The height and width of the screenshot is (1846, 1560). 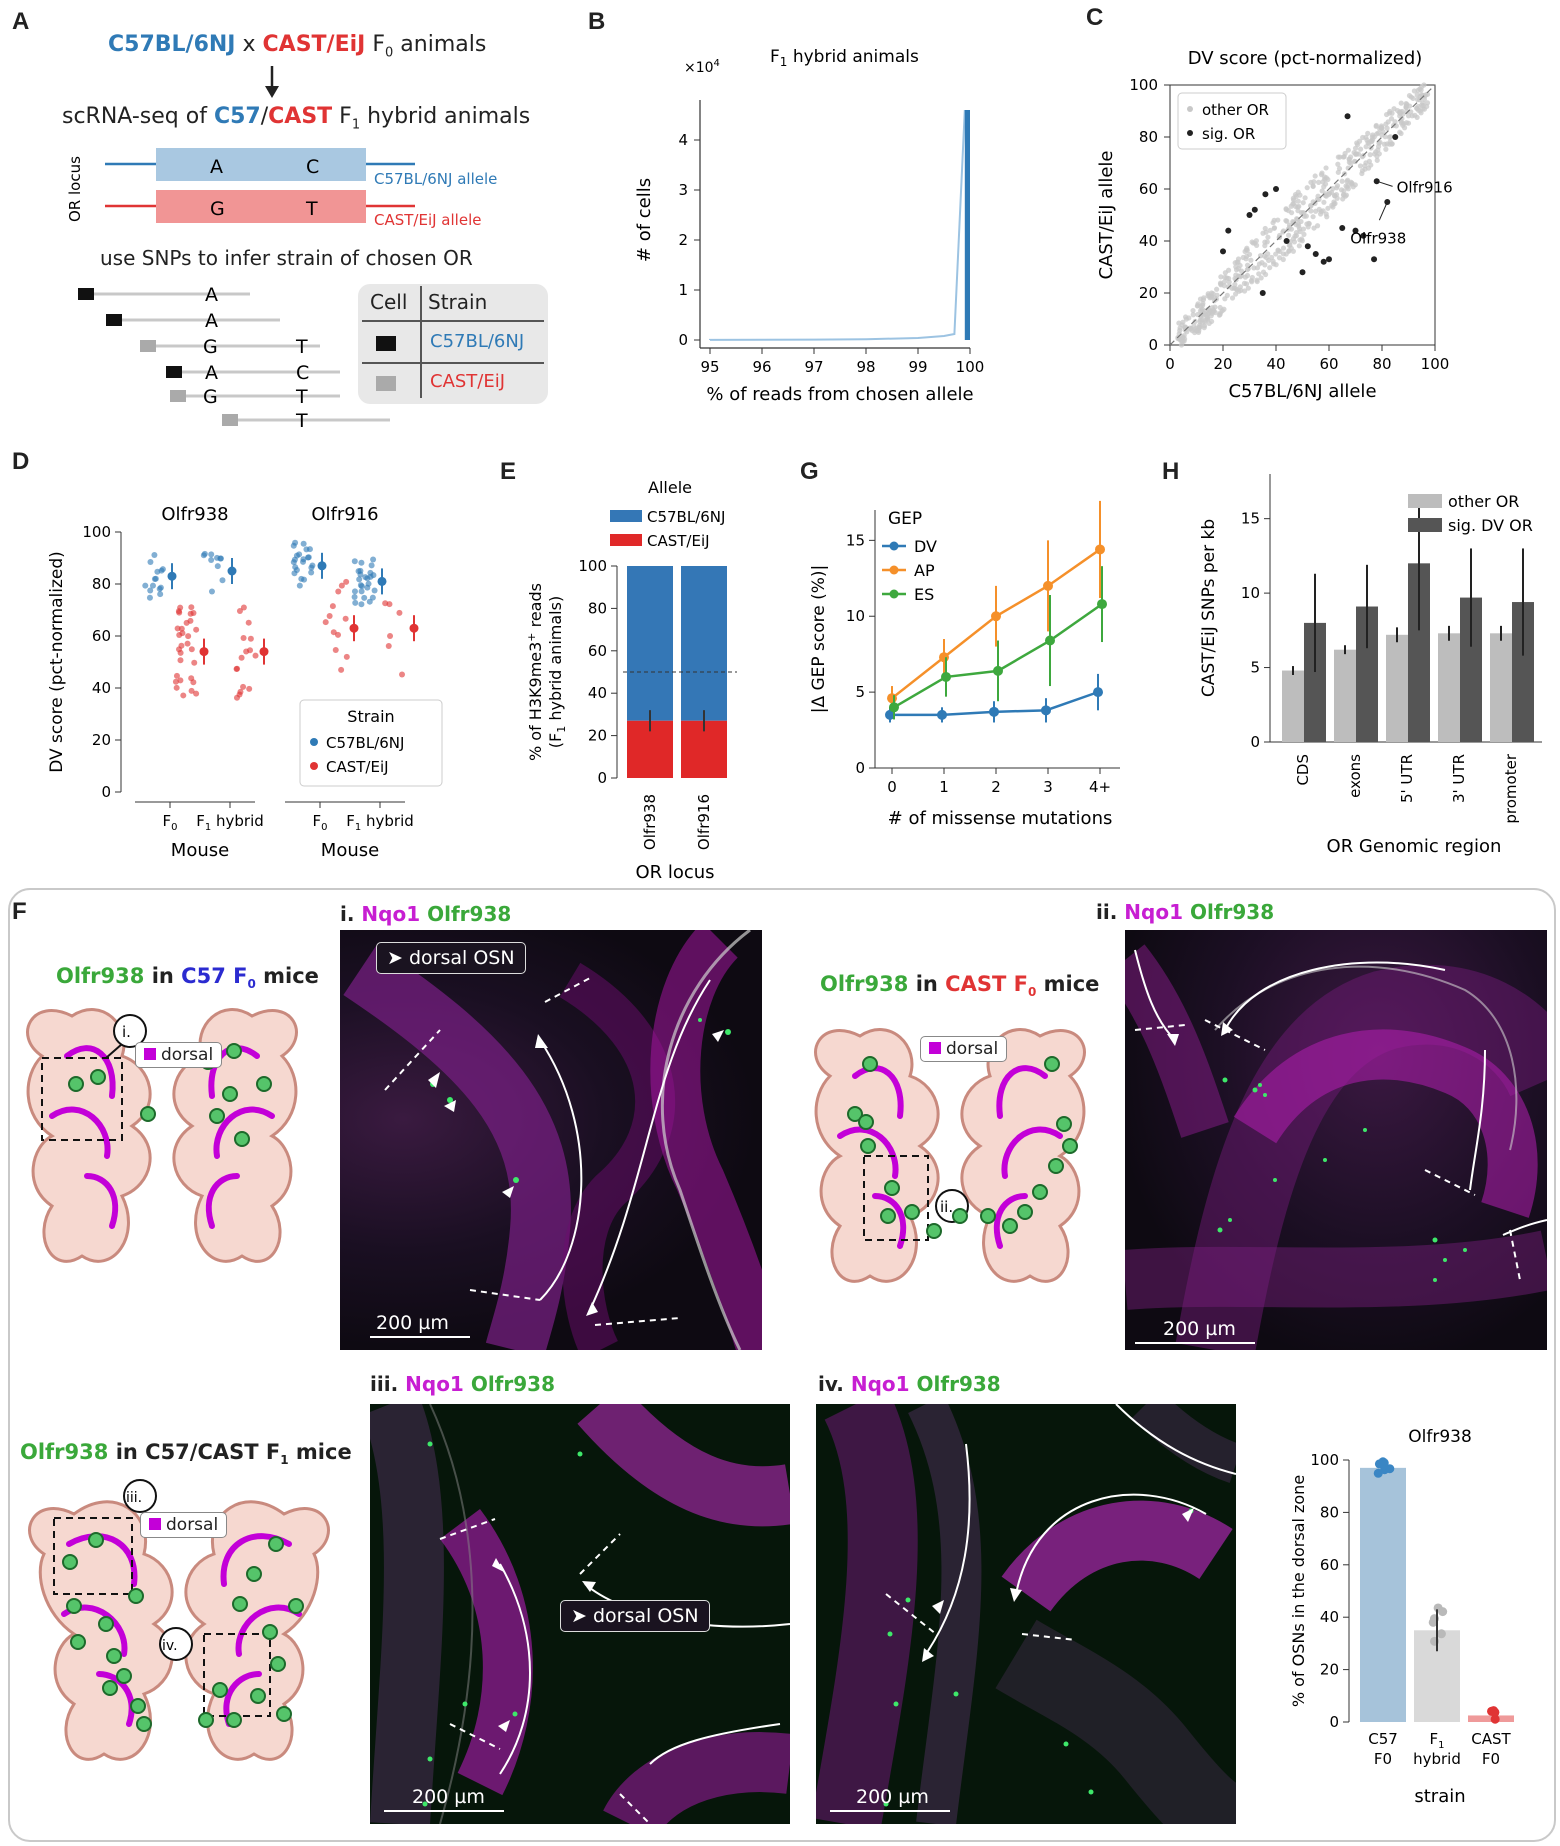 What do you see at coordinates (320, 1452) in the screenshot?
I see `f1-title-end: mice` at bounding box center [320, 1452].